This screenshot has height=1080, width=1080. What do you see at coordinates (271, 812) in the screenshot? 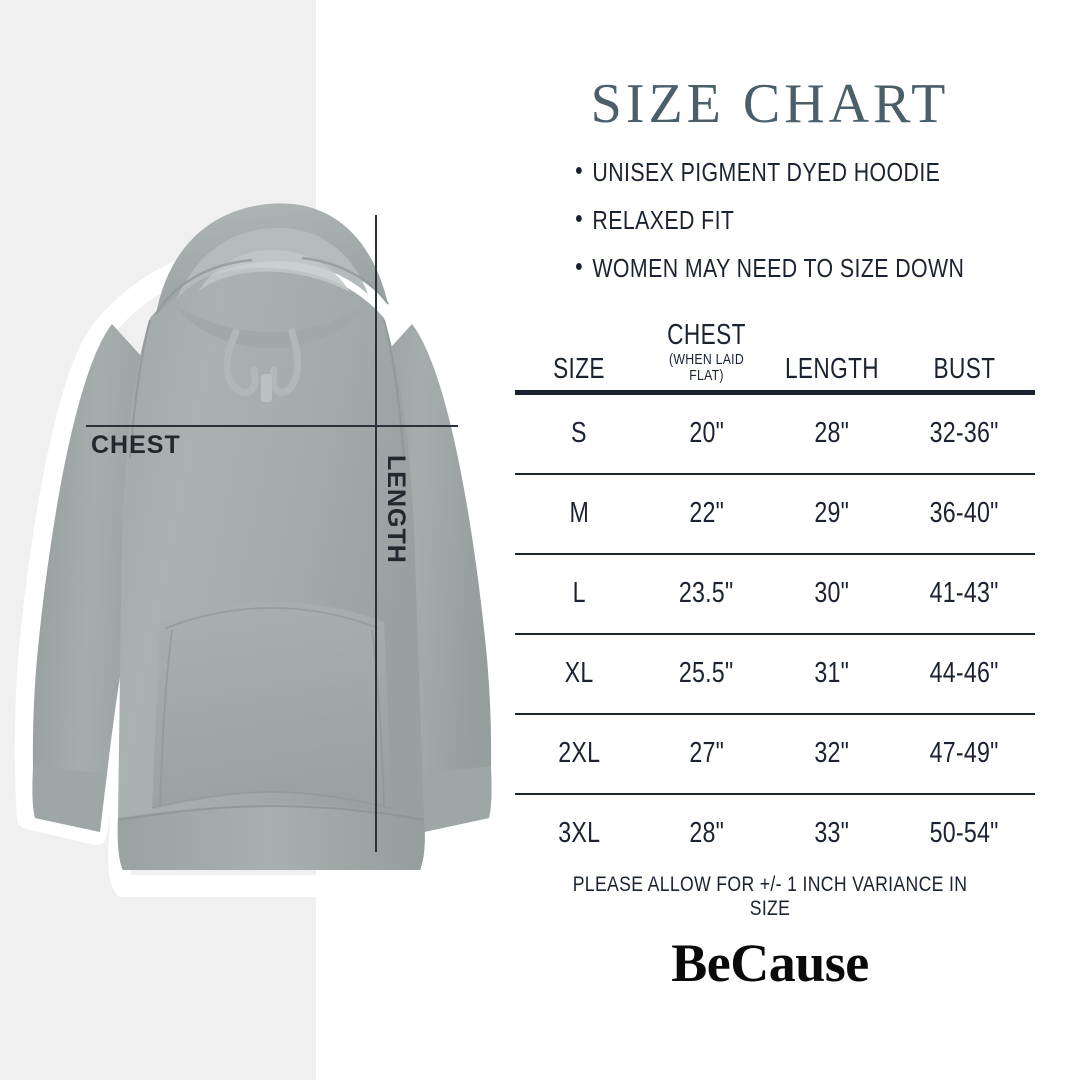
I see `hoodie-hem-seam` at bounding box center [271, 812].